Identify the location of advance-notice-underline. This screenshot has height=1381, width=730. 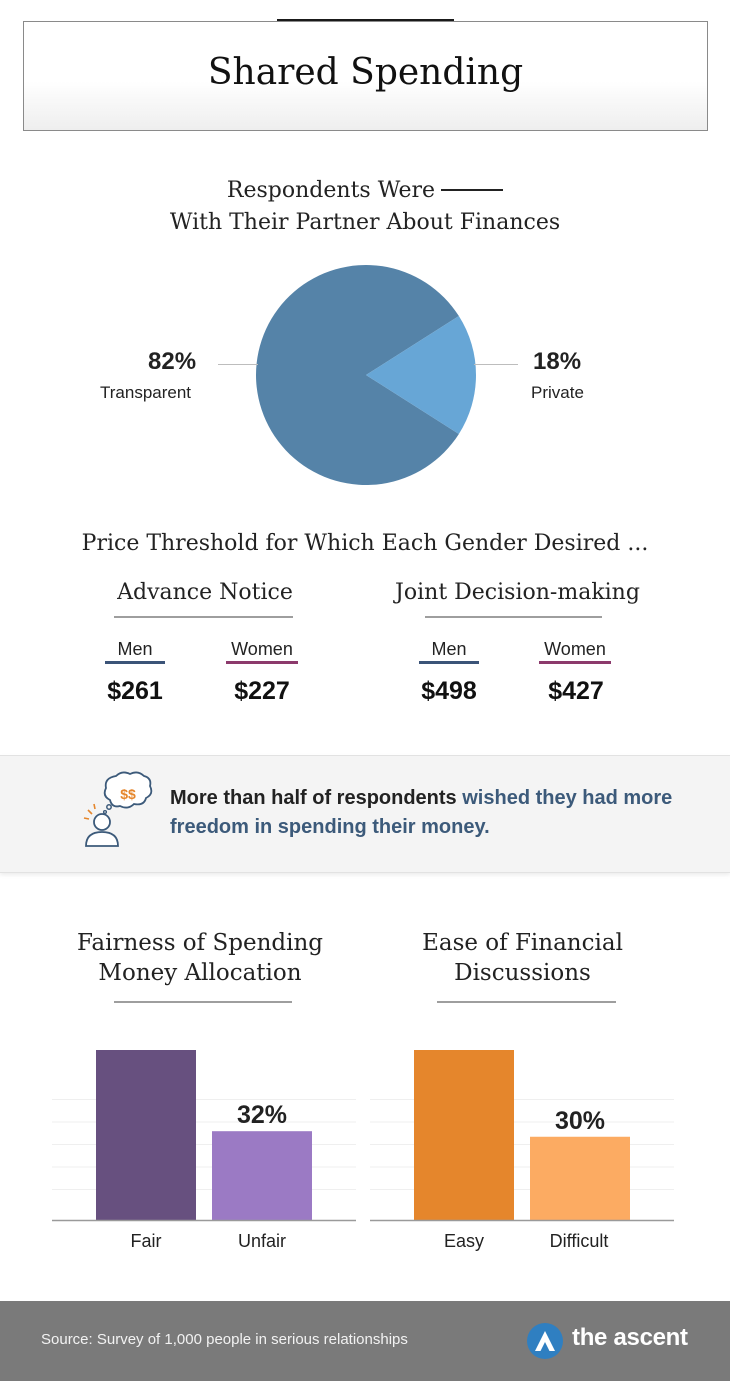
(203, 617).